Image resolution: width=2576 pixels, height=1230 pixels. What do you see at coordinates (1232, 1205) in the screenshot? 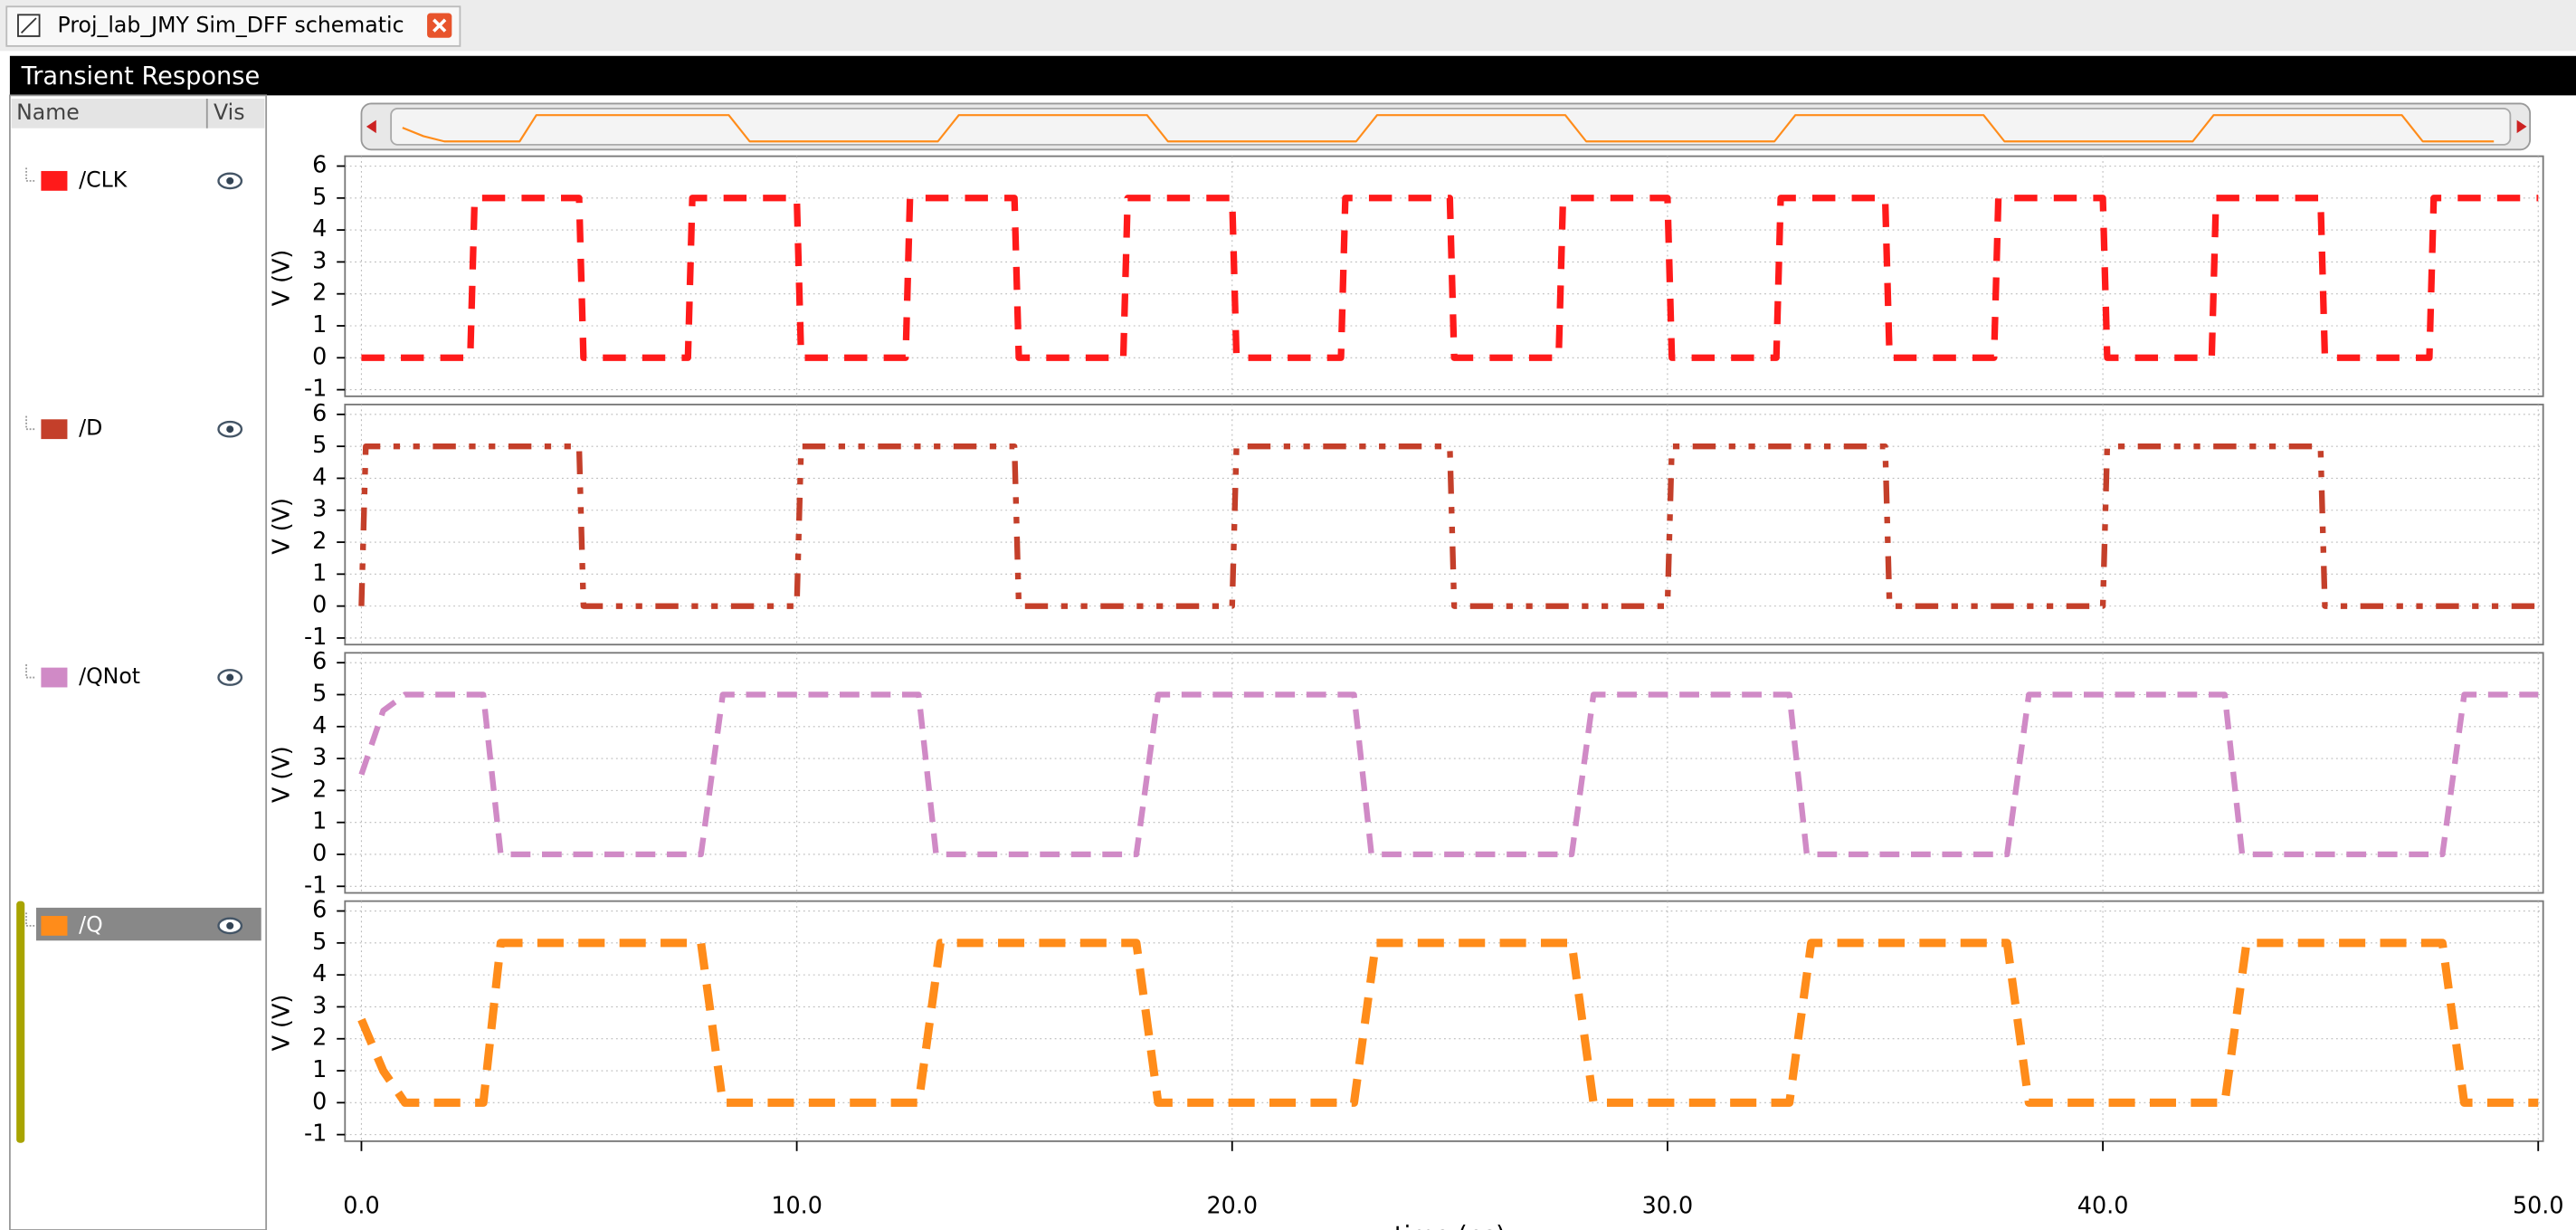
I see `x-tick-label: 20.0` at bounding box center [1232, 1205].